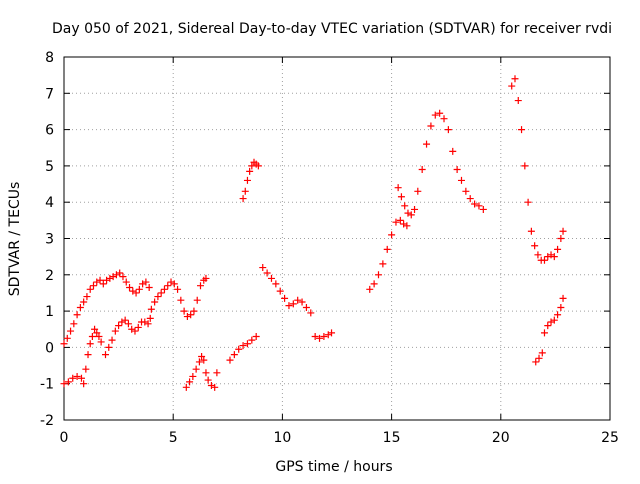 The width and height of the screenshot is (640, 484). I want to click on y-tick-label: 0, so click(49, 348).